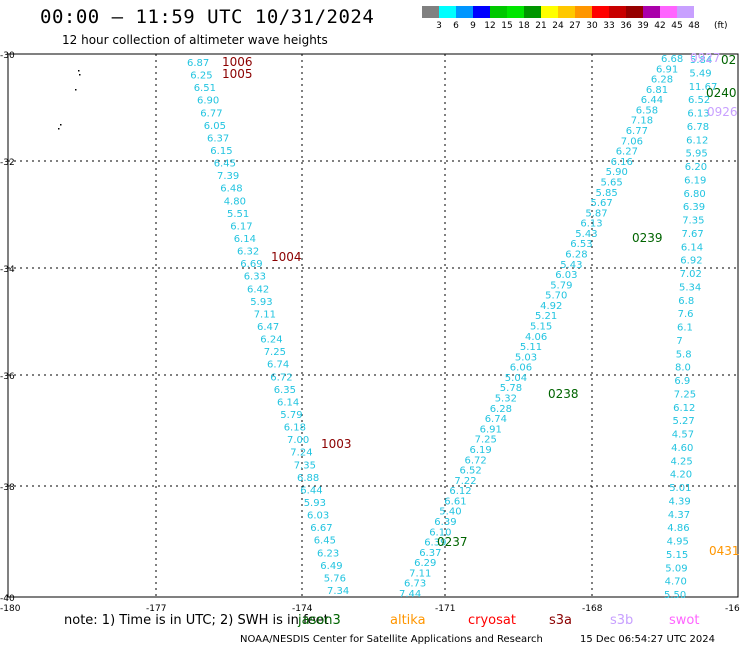 The width and height of the screenshot is (740, 650). Describe the element at coordinates (679, 515) in the screenshot. I see `wave-height-value: 4.37` at that location.